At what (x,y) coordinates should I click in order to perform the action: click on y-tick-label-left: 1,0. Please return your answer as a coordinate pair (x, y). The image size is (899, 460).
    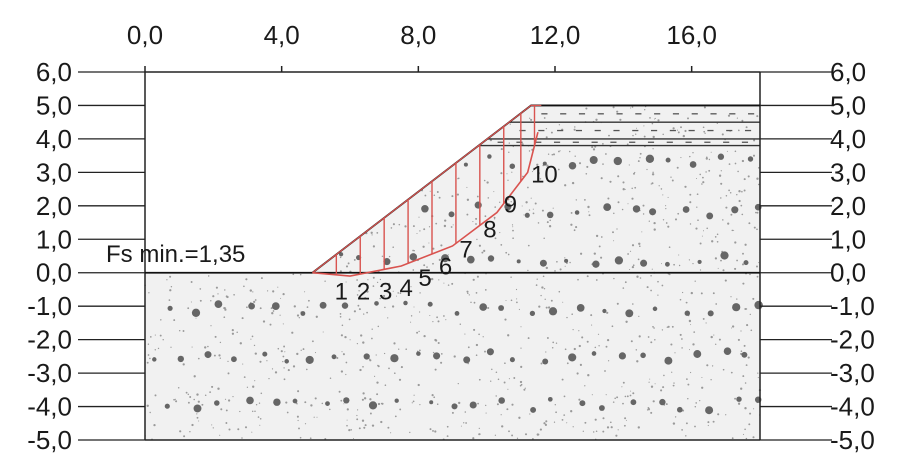
    Looking at the image, I should click on (54, 239).